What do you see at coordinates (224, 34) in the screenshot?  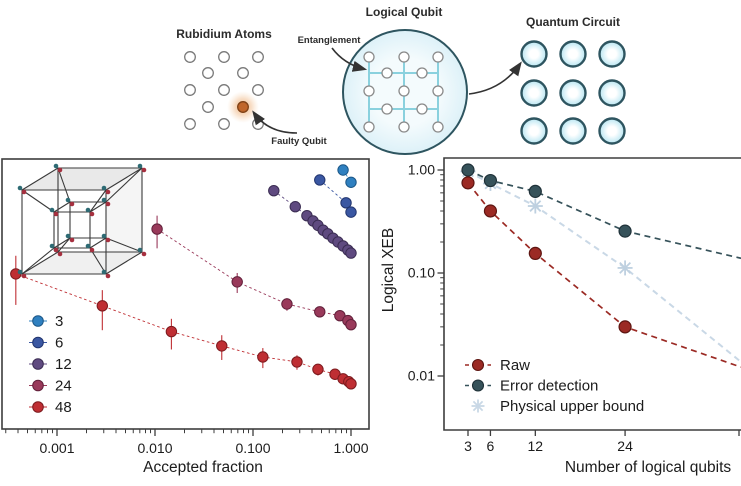 I see `rubidium-atoms-label: Rubidium Atoms` at bounding box center [224, 34].